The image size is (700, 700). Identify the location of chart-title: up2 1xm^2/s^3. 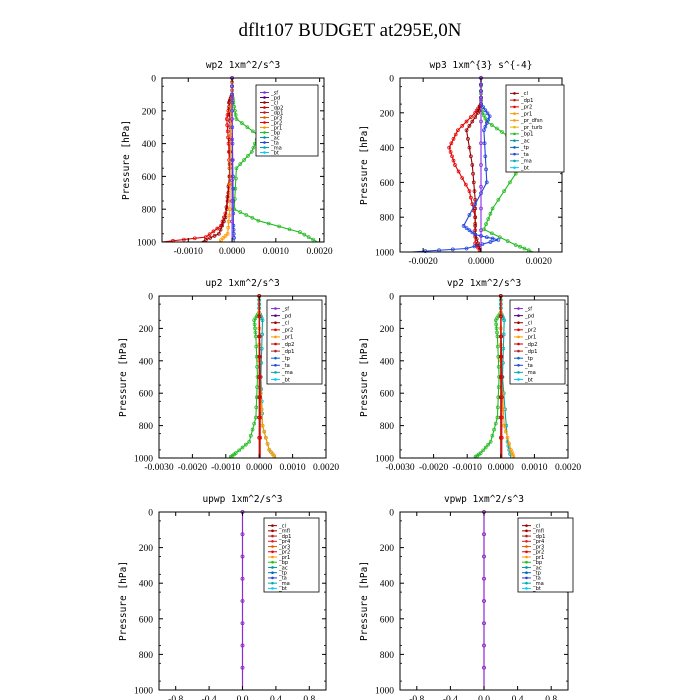
(242, 283).